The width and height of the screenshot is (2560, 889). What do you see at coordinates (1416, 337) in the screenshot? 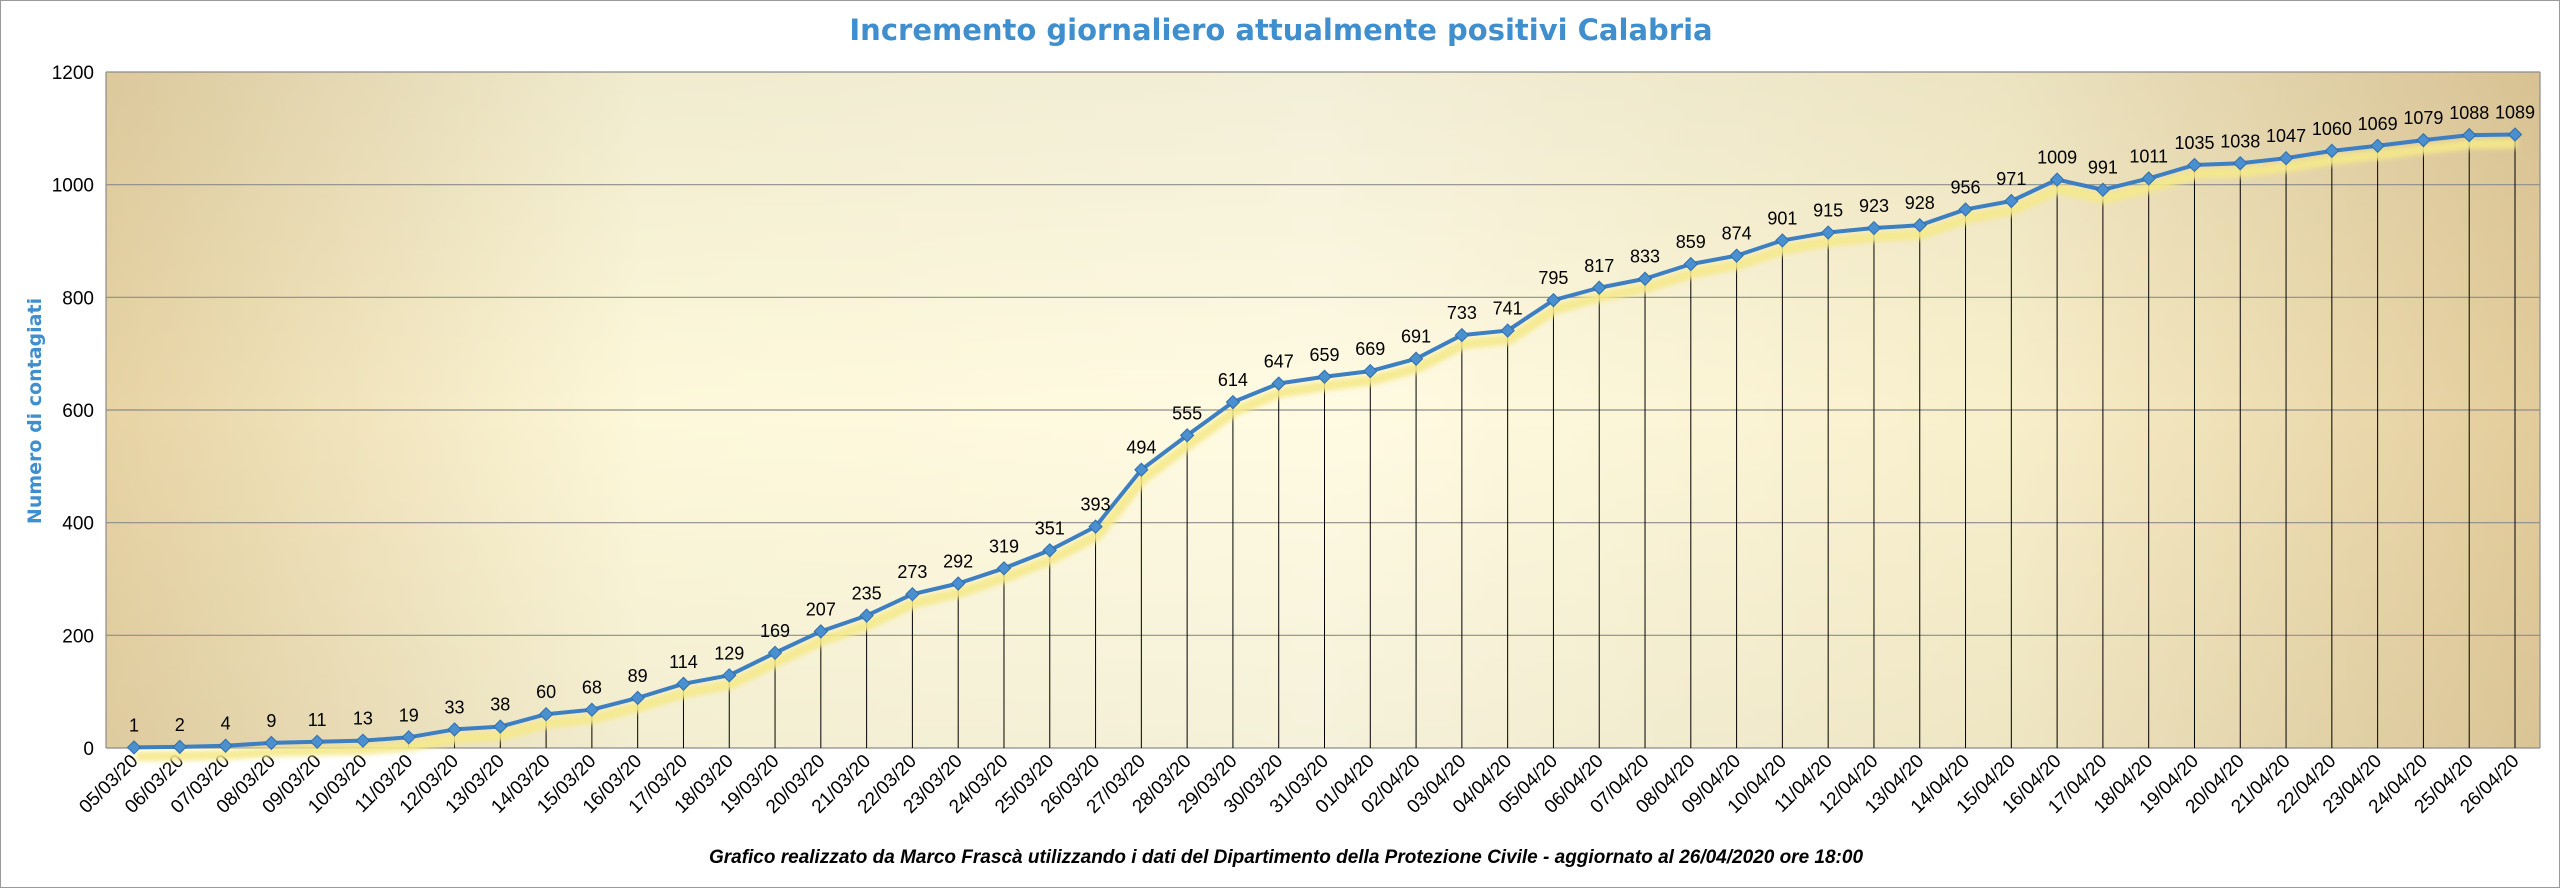
I see `data-label: 691` at bounding box center [1416, 337].